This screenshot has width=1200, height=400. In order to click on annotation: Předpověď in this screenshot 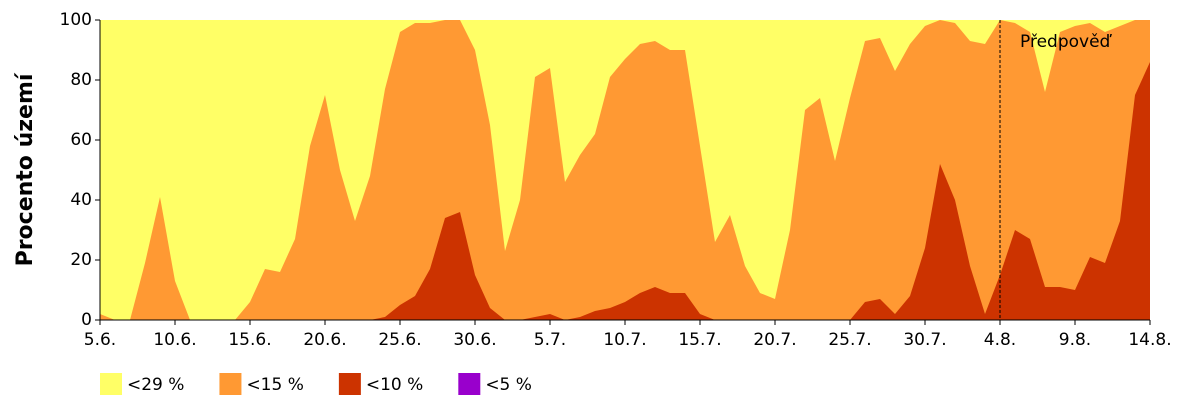, I will do `click(1066, 42)`.